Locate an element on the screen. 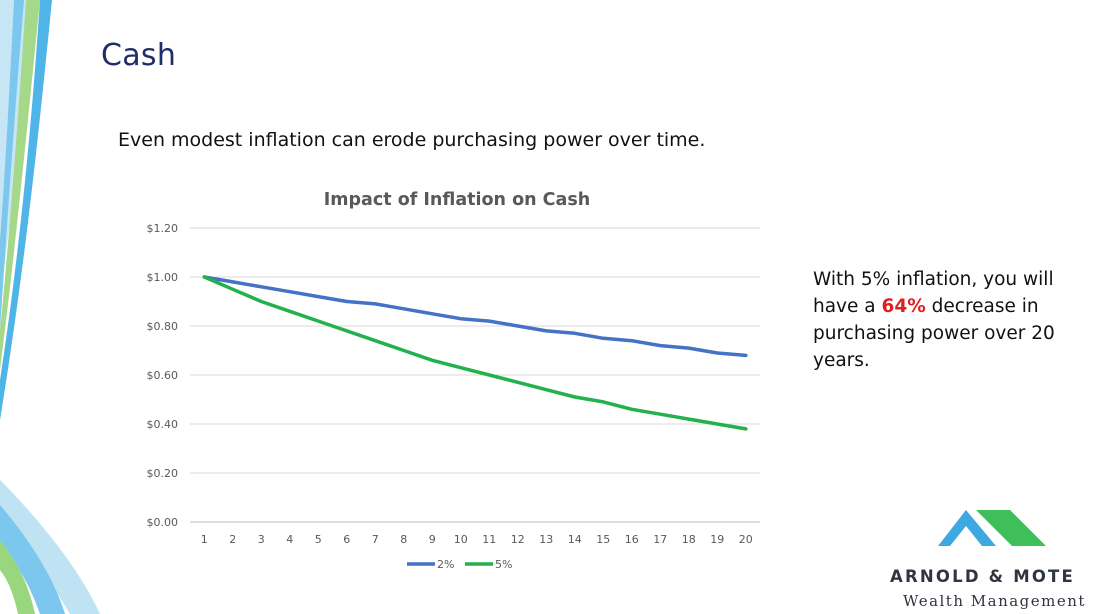 Image resolution: width=1097 pixels, height=614 pixels. chart-legend: 2% 5% is located at coordinates (459, 564).